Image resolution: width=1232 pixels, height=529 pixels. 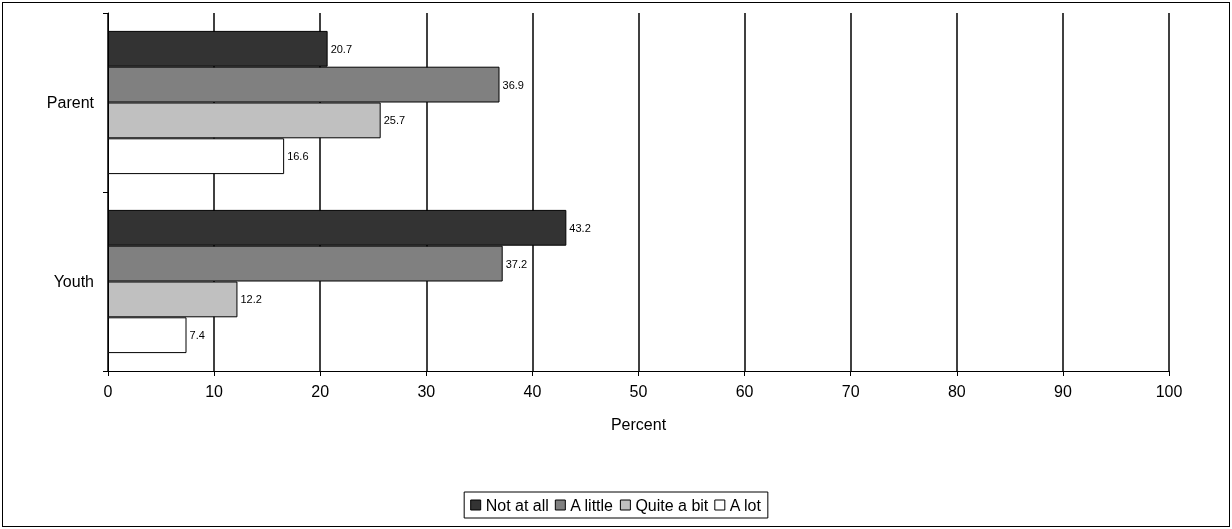 I want to click on data-label: 37.2, so click(x=516, y=263).